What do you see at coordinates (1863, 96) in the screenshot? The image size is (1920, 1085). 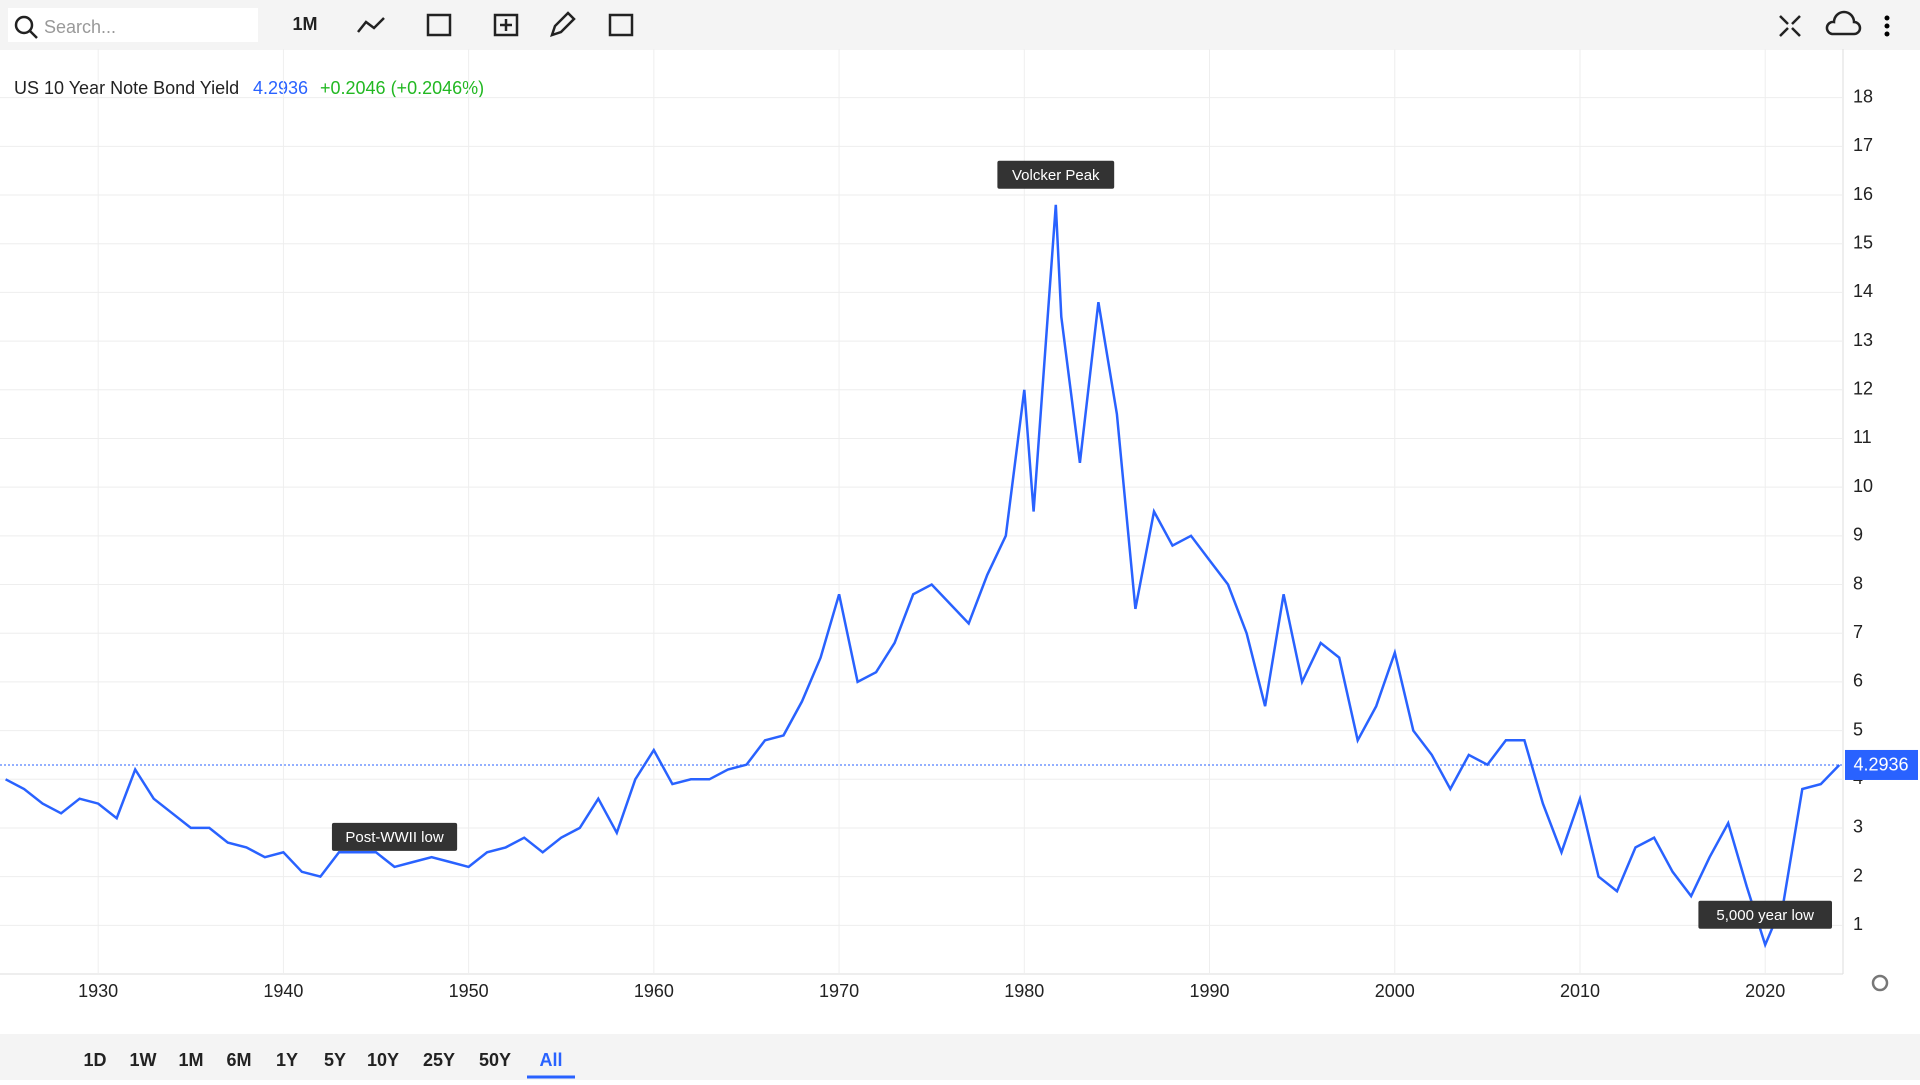 I see `y-tick-label: 18` at bounding box center [1863, 96].